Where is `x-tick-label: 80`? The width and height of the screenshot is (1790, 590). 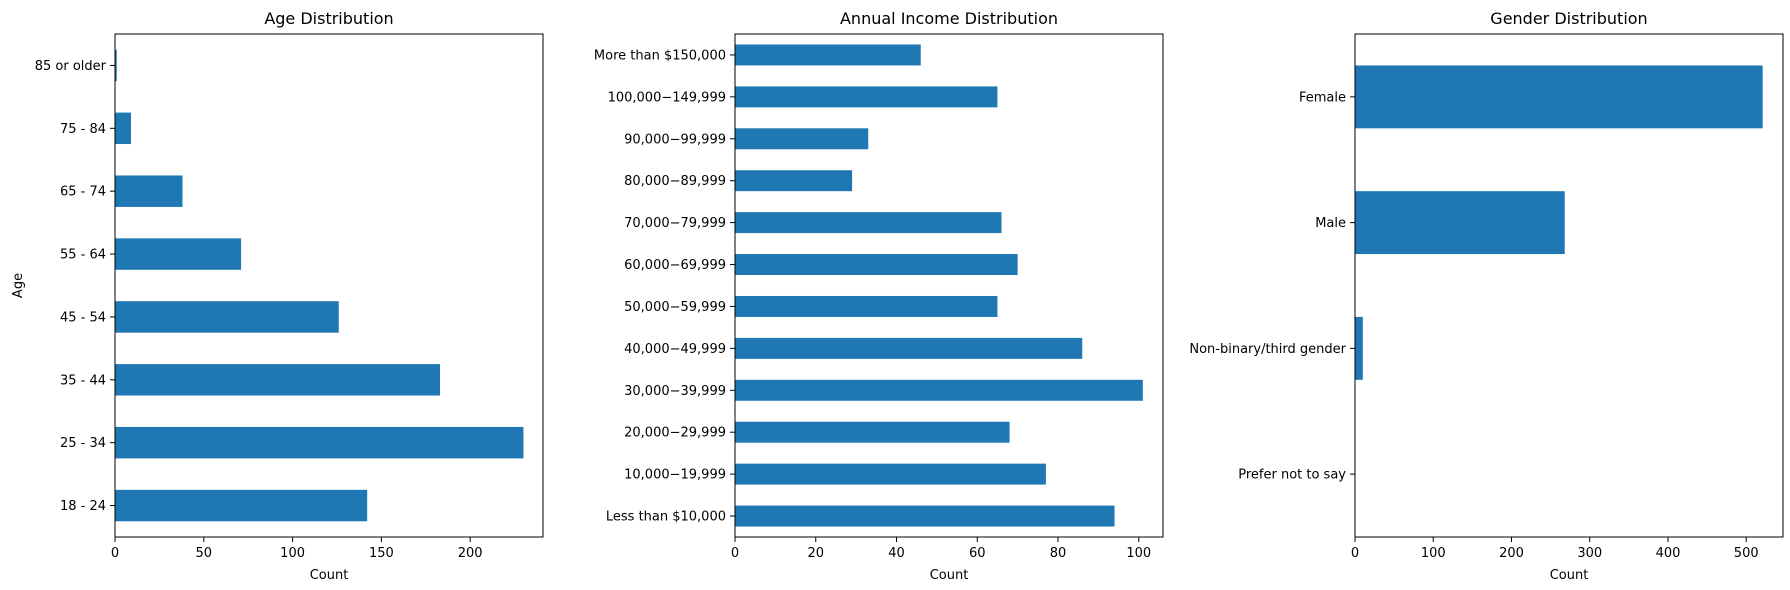 x-tick-label: 80 is located at coordinates (1058, 553).